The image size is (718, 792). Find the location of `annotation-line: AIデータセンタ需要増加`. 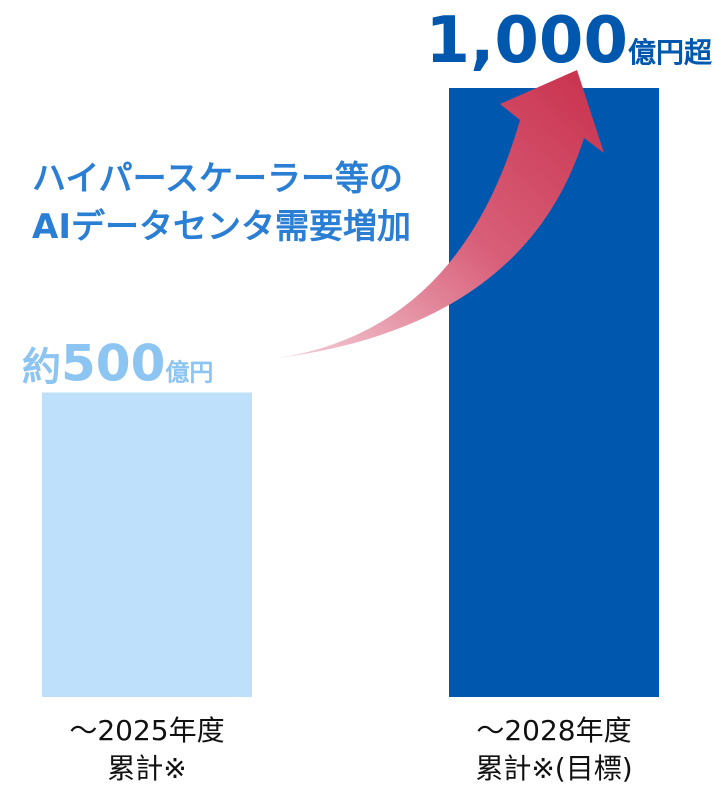

annotation-line: AIデータセンタ需要増加 is located at coordinates (221, 227).